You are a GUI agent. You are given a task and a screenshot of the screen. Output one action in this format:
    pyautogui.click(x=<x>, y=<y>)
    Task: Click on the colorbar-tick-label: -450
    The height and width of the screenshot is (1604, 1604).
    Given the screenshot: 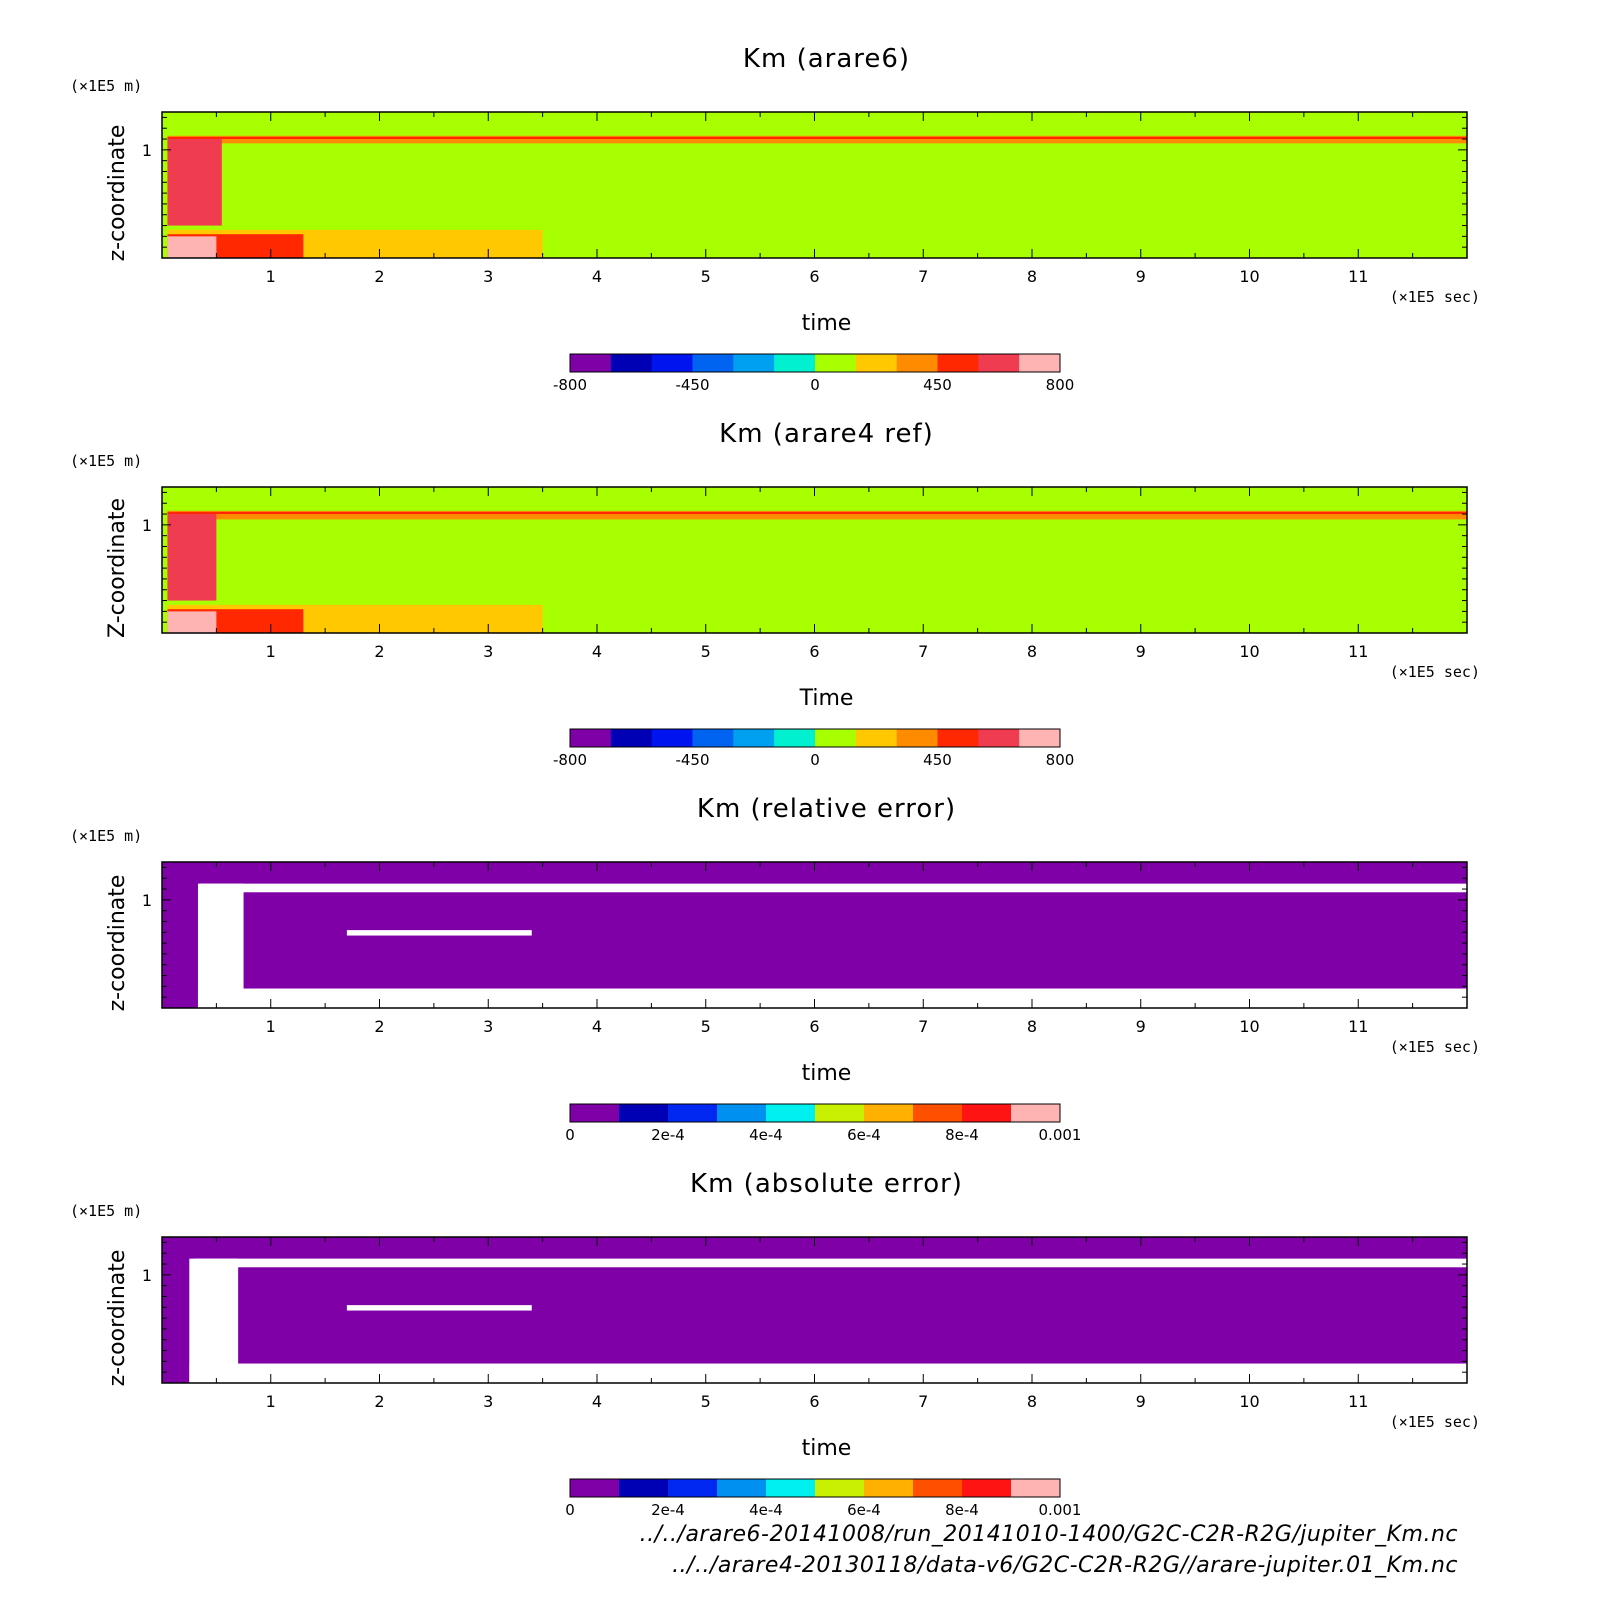 What is the action you would take?
    pyautogui.click(x=692, y=760)
    